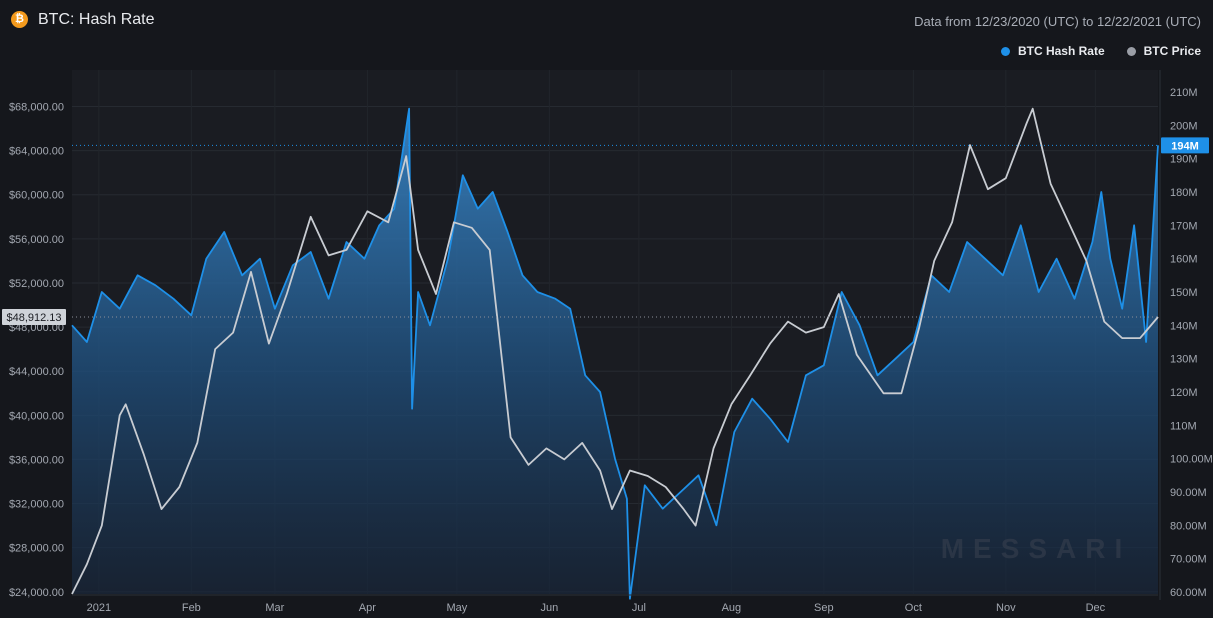 This screenshot has height=618, width=1213. What do you see at coordinates (456, 608) in the screenshot?
I see `x-tick-label: May` at bounding box center [456, 608].